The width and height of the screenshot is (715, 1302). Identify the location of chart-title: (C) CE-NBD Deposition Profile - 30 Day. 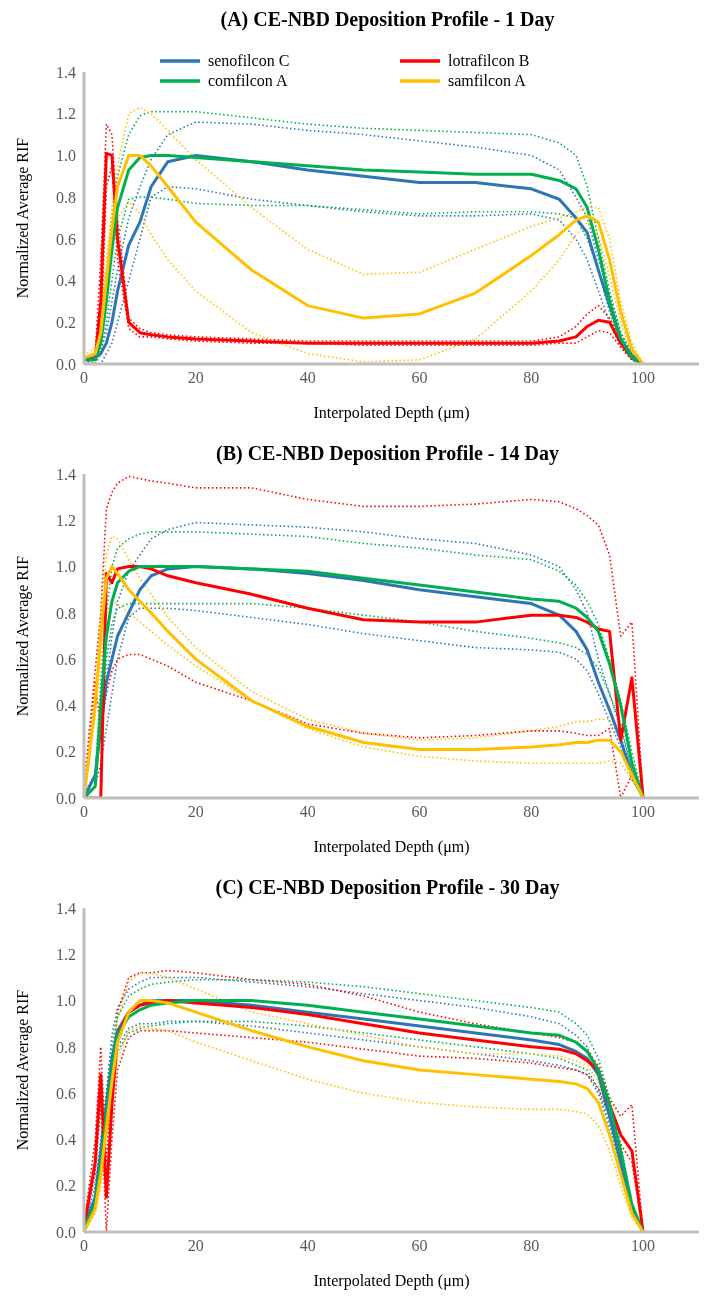
(387, 888).